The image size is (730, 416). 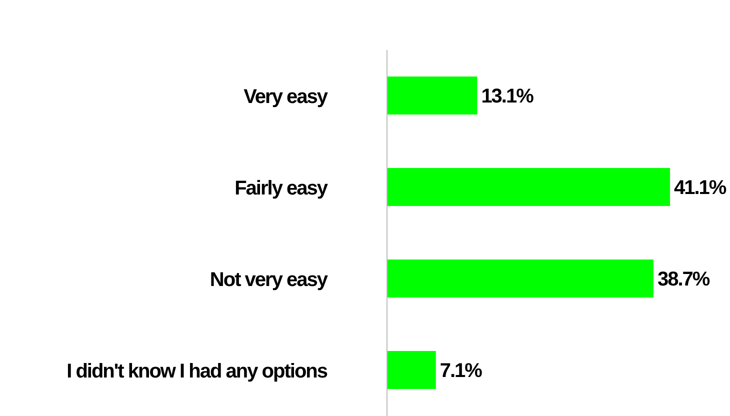 What do you see at coordinates (269, 279) in the screenshot?
I see `y-tick-label: Not very easy` at bounding box center [269, 279].